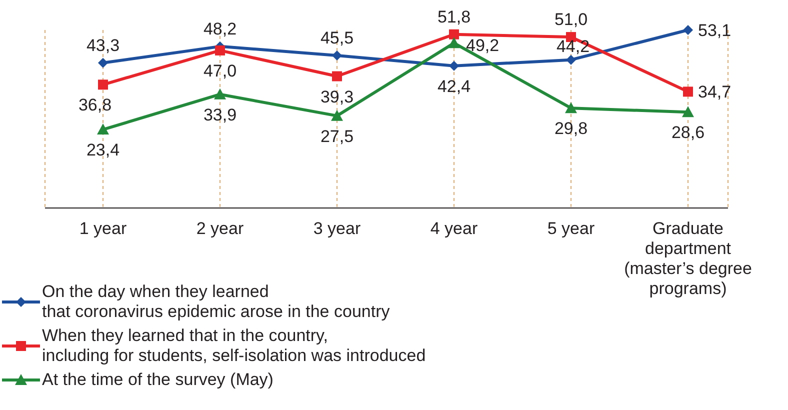  I want to click on data-label: 39,3, so click(337, 96).